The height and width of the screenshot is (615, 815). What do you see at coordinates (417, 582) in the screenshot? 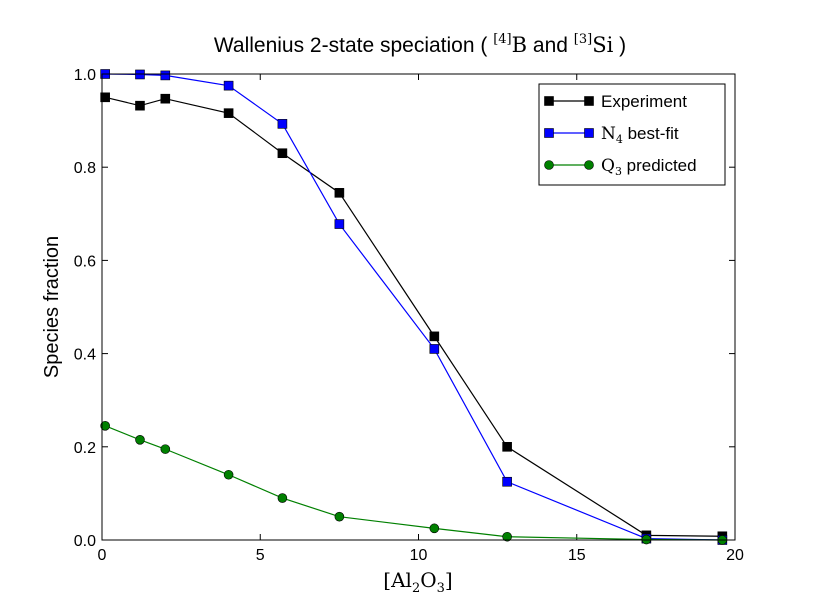
I see `x-axis-label: [Al2O3]` at bounding box center [417, 582].